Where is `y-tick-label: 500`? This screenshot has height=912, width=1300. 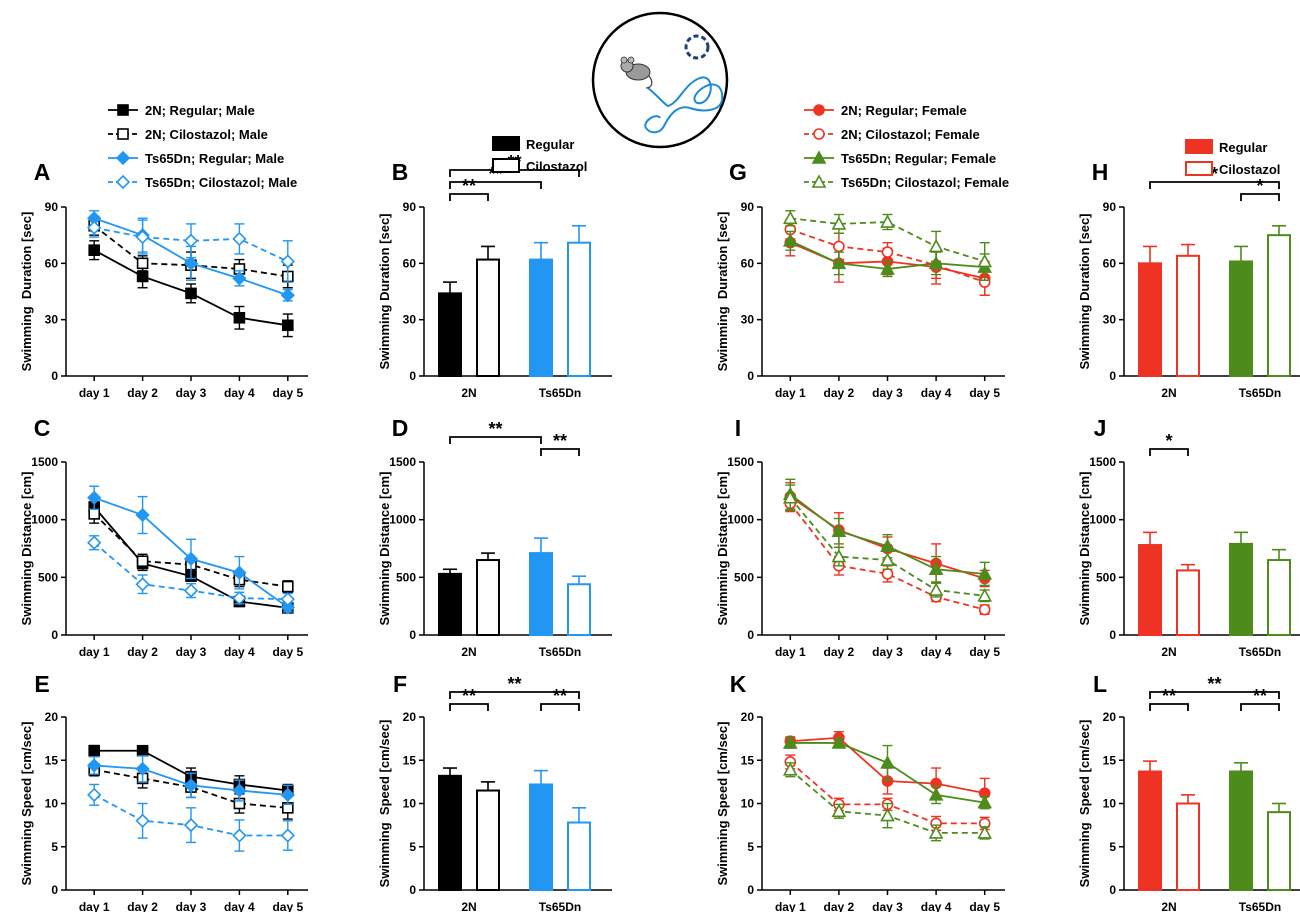 y-tick-label: 500 is located at coordinates (48, 577).